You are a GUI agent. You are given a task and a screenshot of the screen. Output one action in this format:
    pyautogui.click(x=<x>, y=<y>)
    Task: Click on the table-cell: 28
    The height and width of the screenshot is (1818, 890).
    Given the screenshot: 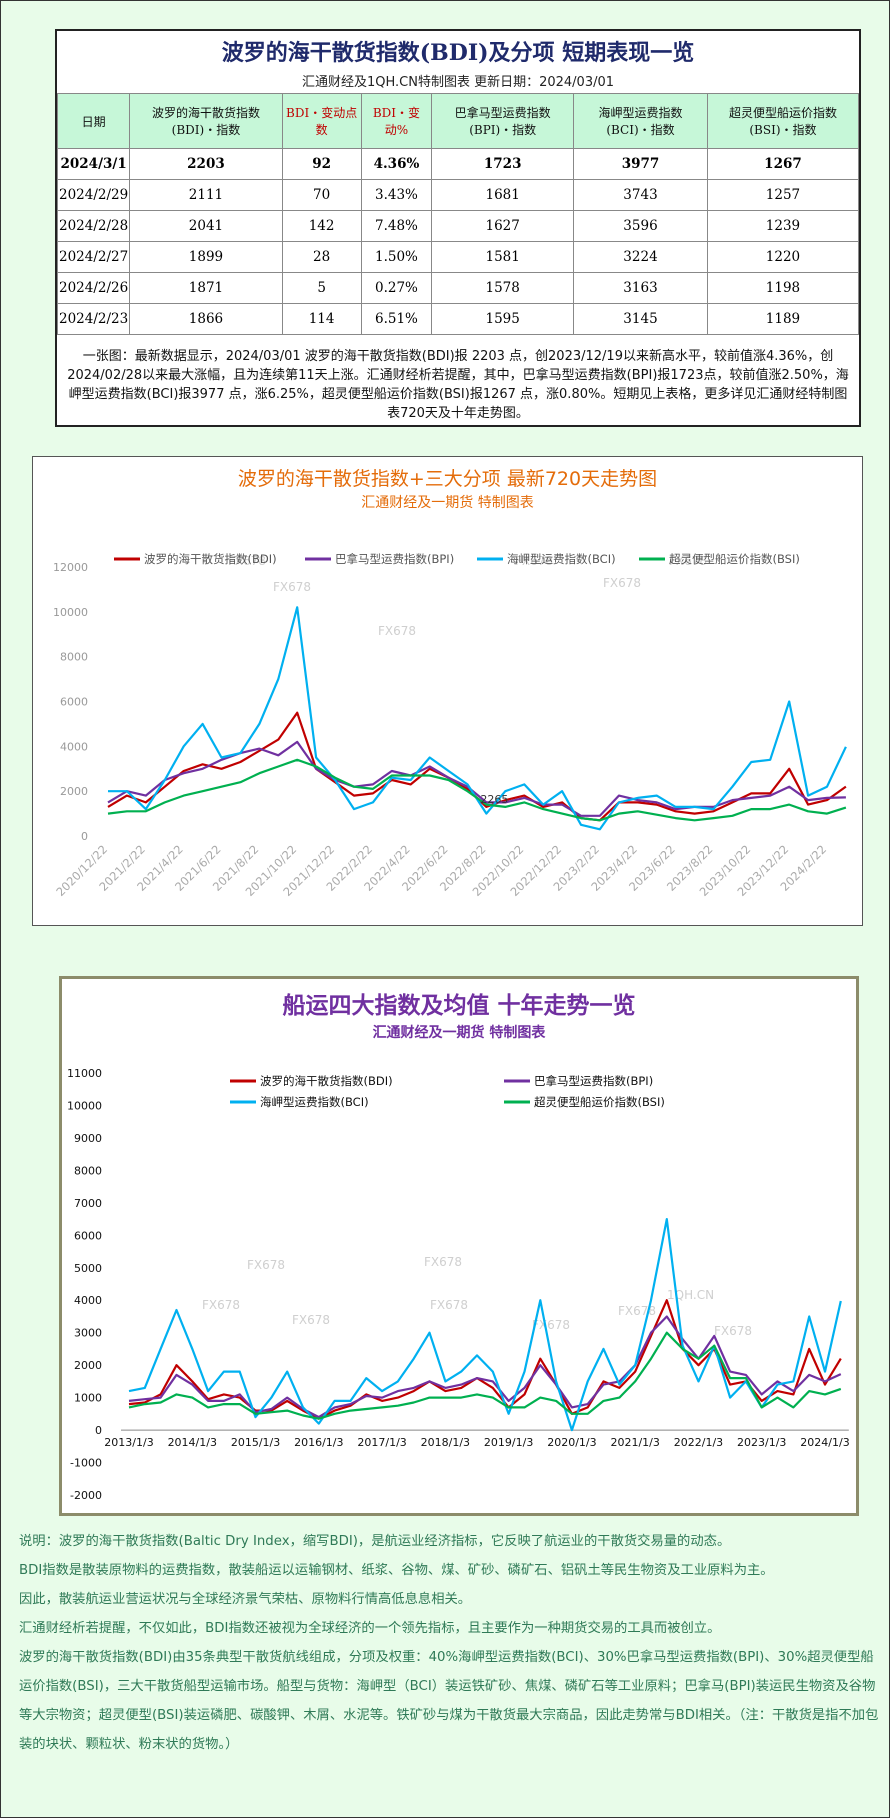 What is the action you would take?
    pyautogui.click(x=321, y=257)
    